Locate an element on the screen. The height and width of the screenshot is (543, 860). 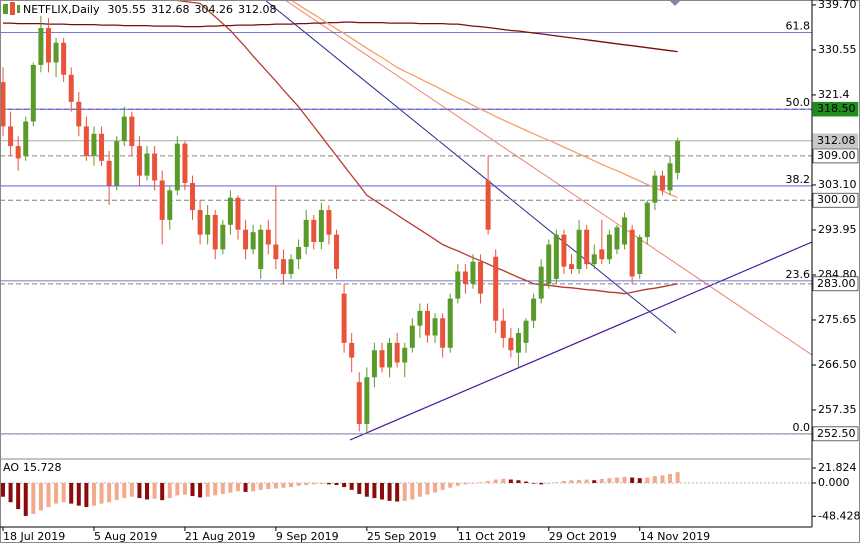
x-tick-label: 29 Oct 2019 is located at coordinates (583, 536).